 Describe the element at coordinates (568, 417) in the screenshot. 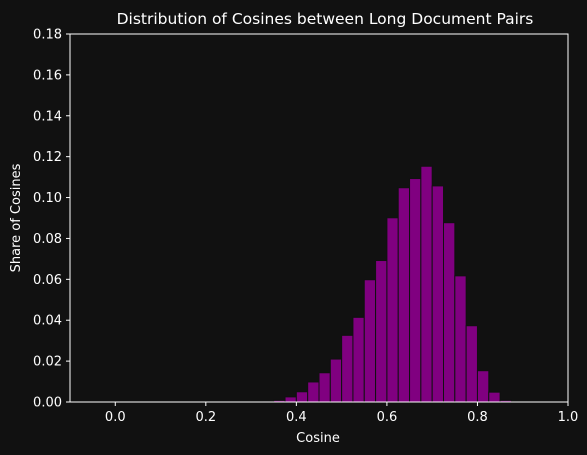

I see `x-tick-label: 1.0` at that location.